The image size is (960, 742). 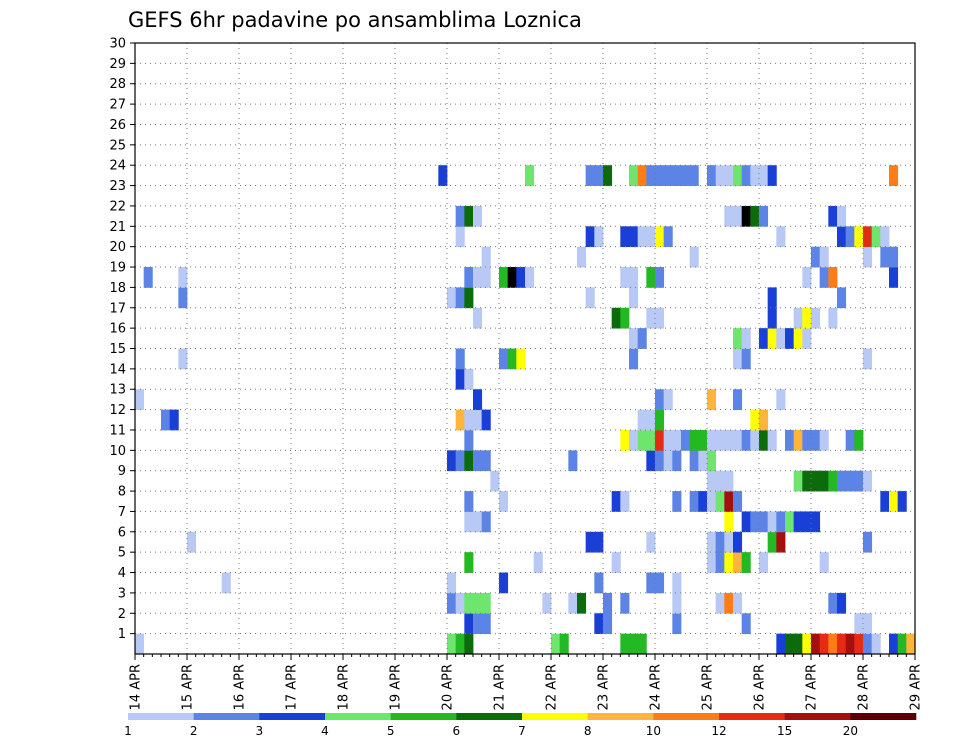 What do you see at coordinates (194, 731) in the screenshot?
I see `colorbar-label: 2` at bounding box center [194, 731].